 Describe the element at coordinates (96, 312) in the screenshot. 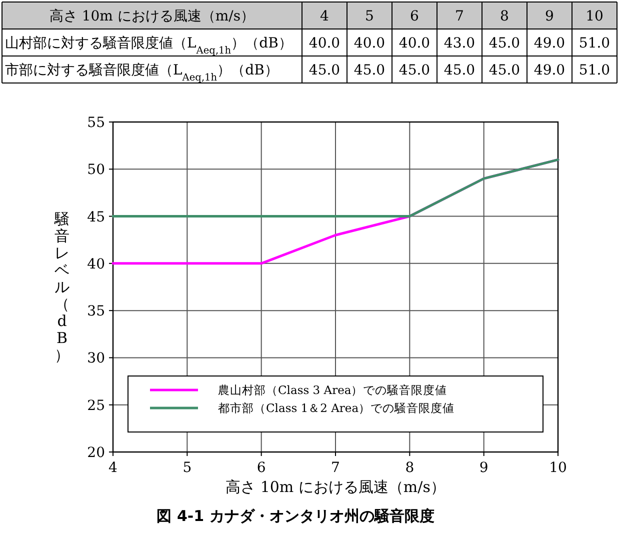

I see `y-tick-label: 35` at that location.